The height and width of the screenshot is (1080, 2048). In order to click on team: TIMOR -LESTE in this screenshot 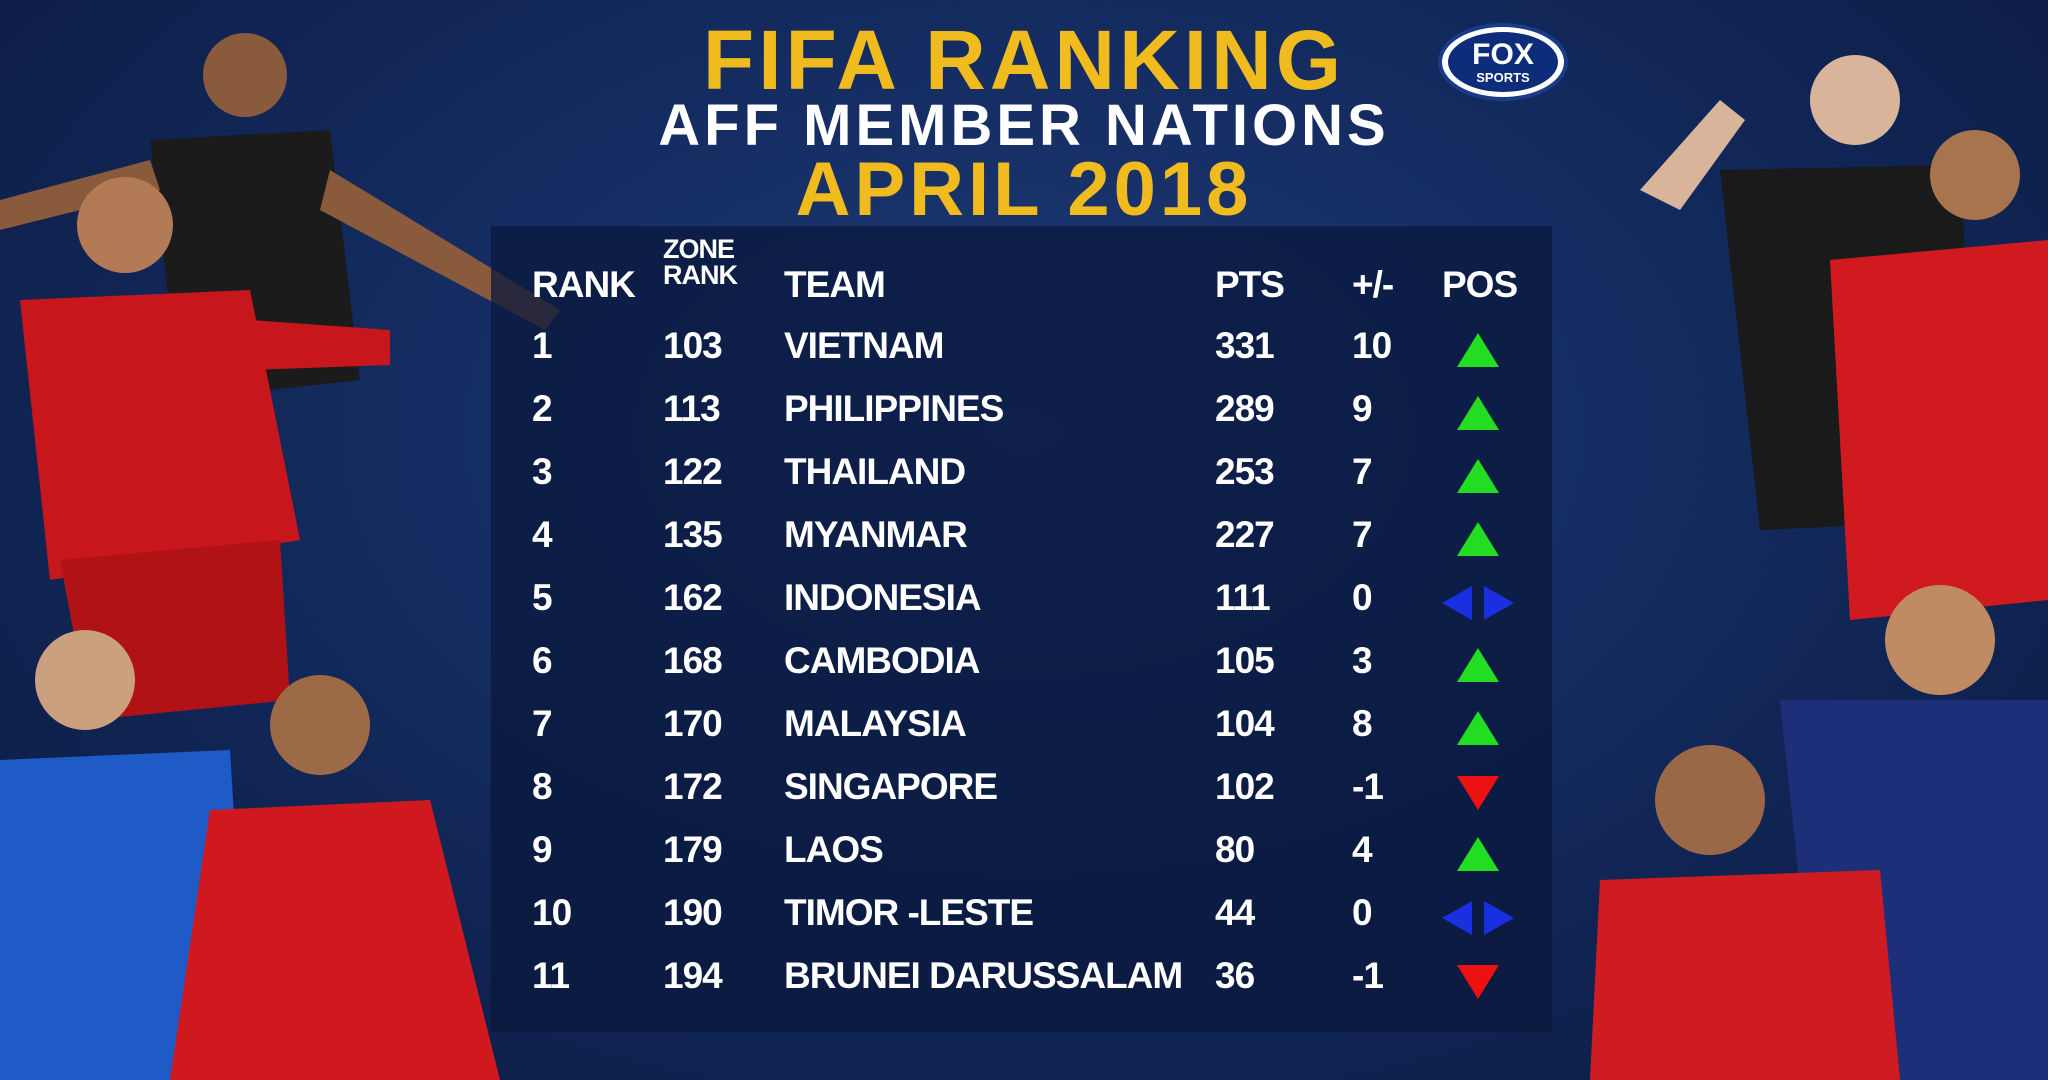, I will do `click(909, 912)`.